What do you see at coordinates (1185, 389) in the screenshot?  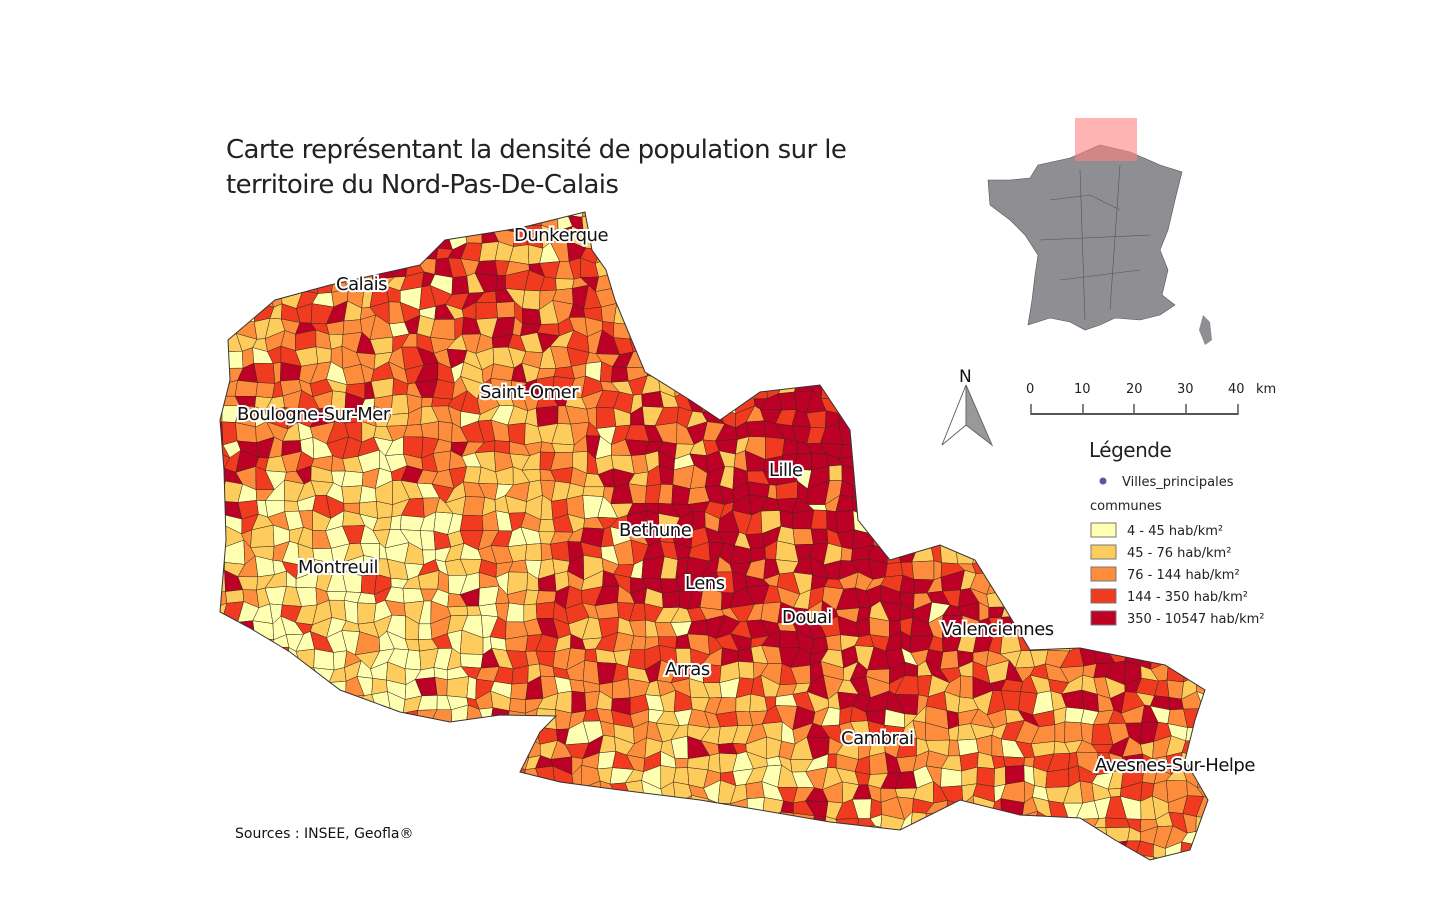 I see `scale-tick-30: 30` at bounding box center [1185, 389].